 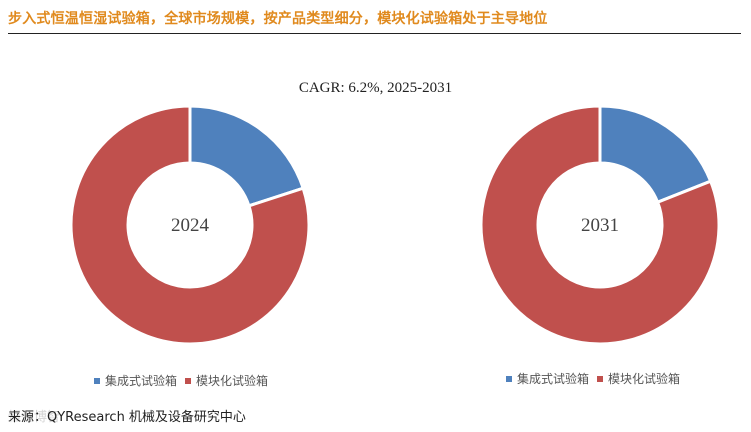 I want to click on legend-2024: 集成式试验箱 模块化试验箱, so click(x=181, y=380).